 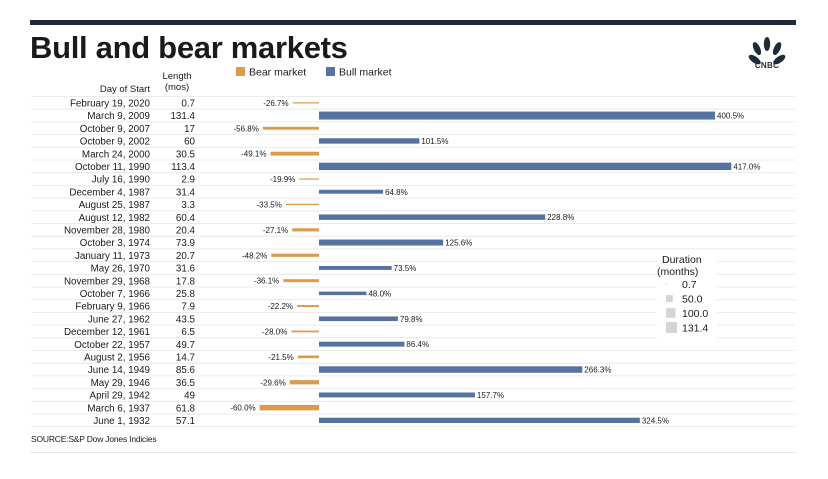 What do you see at coordinates (253, 154) in the screenshot?
I see `bar-value-label: -49.1%` at bounding box center [253, 154].